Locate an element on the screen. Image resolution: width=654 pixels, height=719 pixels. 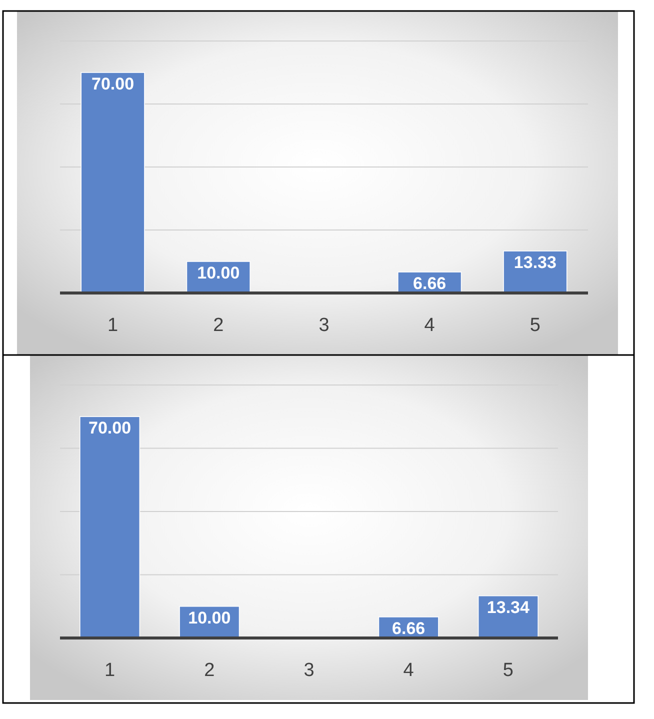
data-label: 13.33 is located at coordinates (535, 262).